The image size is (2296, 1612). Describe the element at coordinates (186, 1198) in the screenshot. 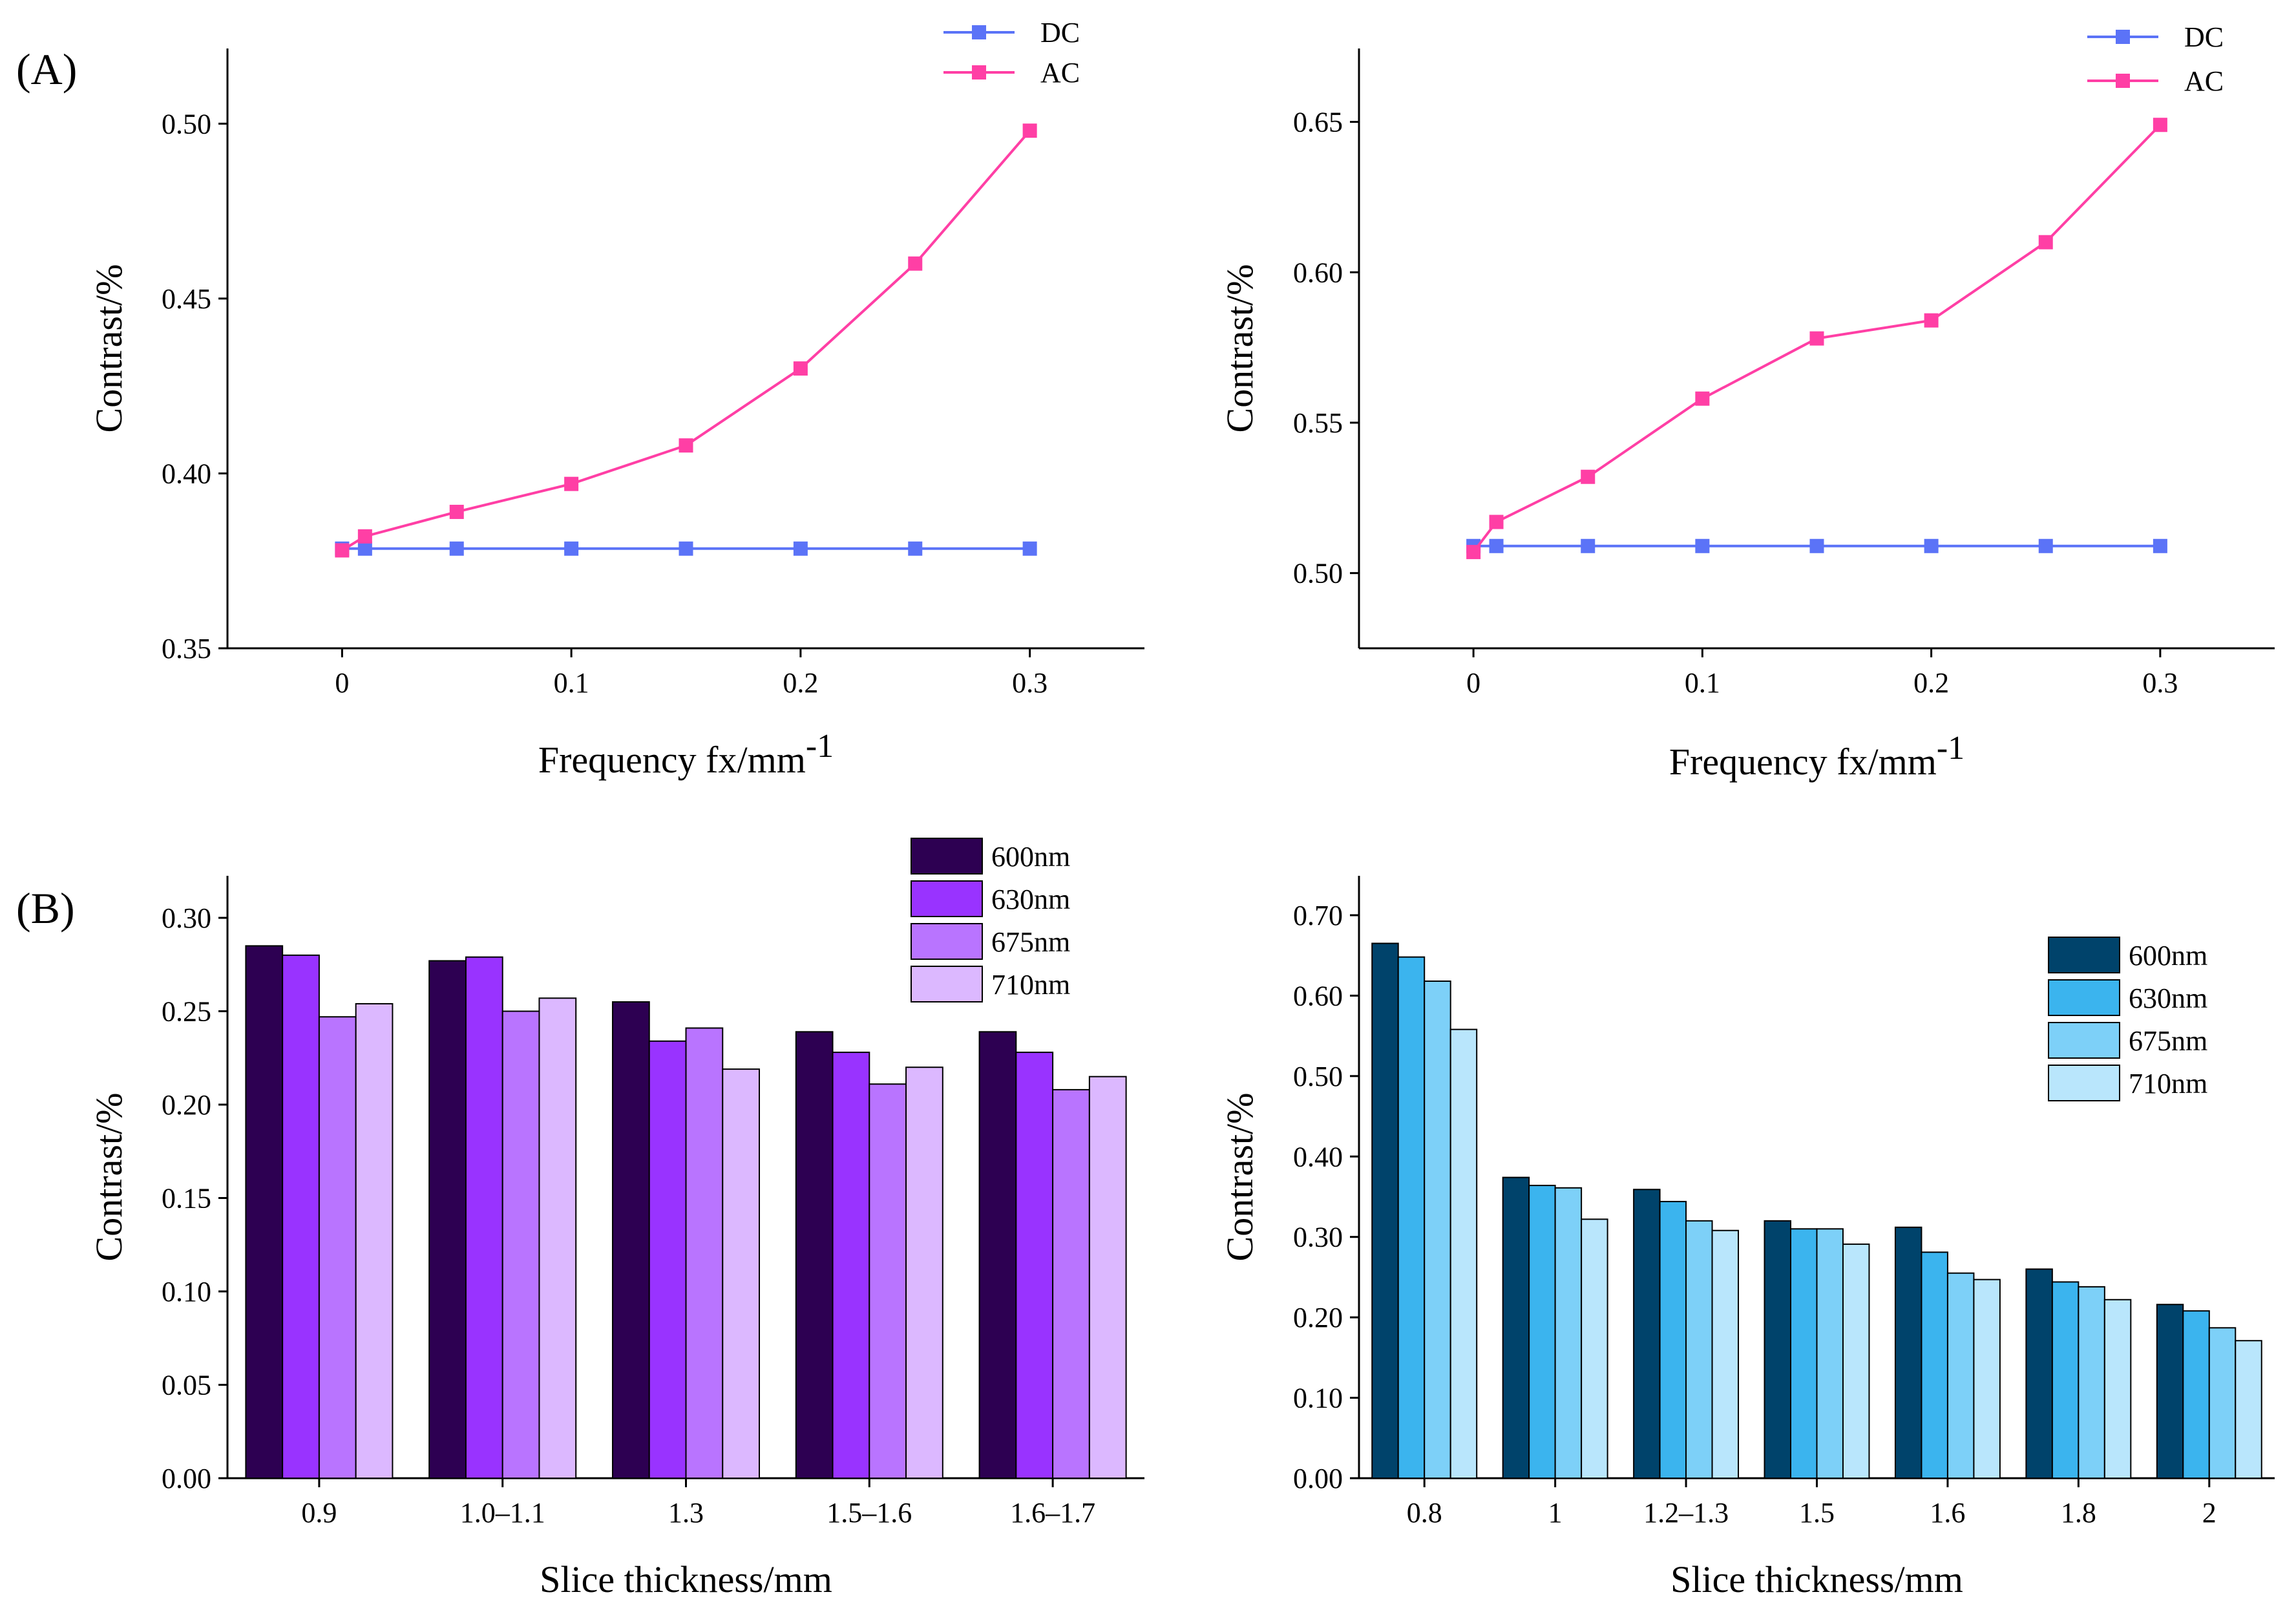

I see `y-tick-label: 0.15` at that location.